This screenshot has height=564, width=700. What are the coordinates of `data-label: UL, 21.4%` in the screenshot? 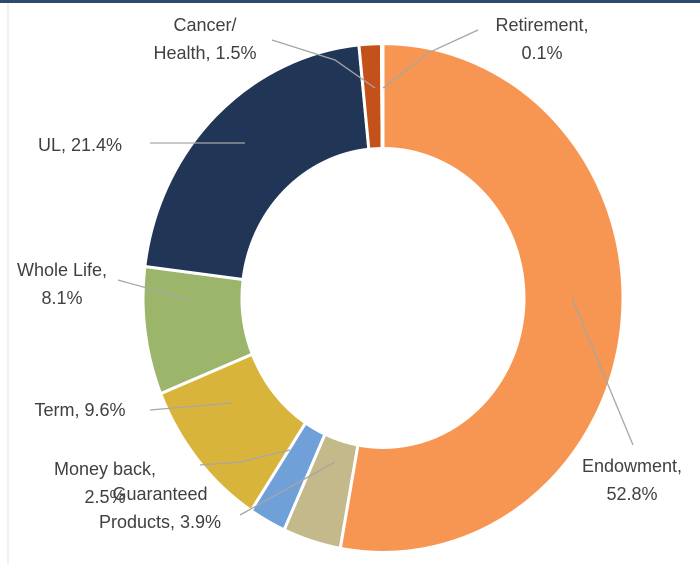 It's located at (80, 145).